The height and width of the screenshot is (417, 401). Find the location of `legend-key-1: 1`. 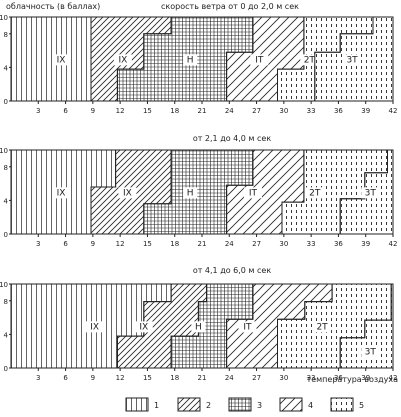

legend-key-1: 1 is located at coordinates (156, 405).